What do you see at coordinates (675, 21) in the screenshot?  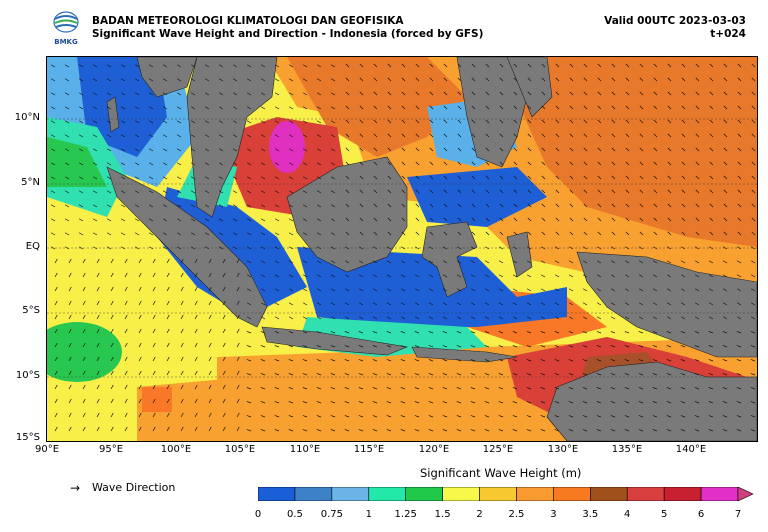 I see `valid-time: Valid 00UTC 2023-03-03` at bounding box center [675, 21].